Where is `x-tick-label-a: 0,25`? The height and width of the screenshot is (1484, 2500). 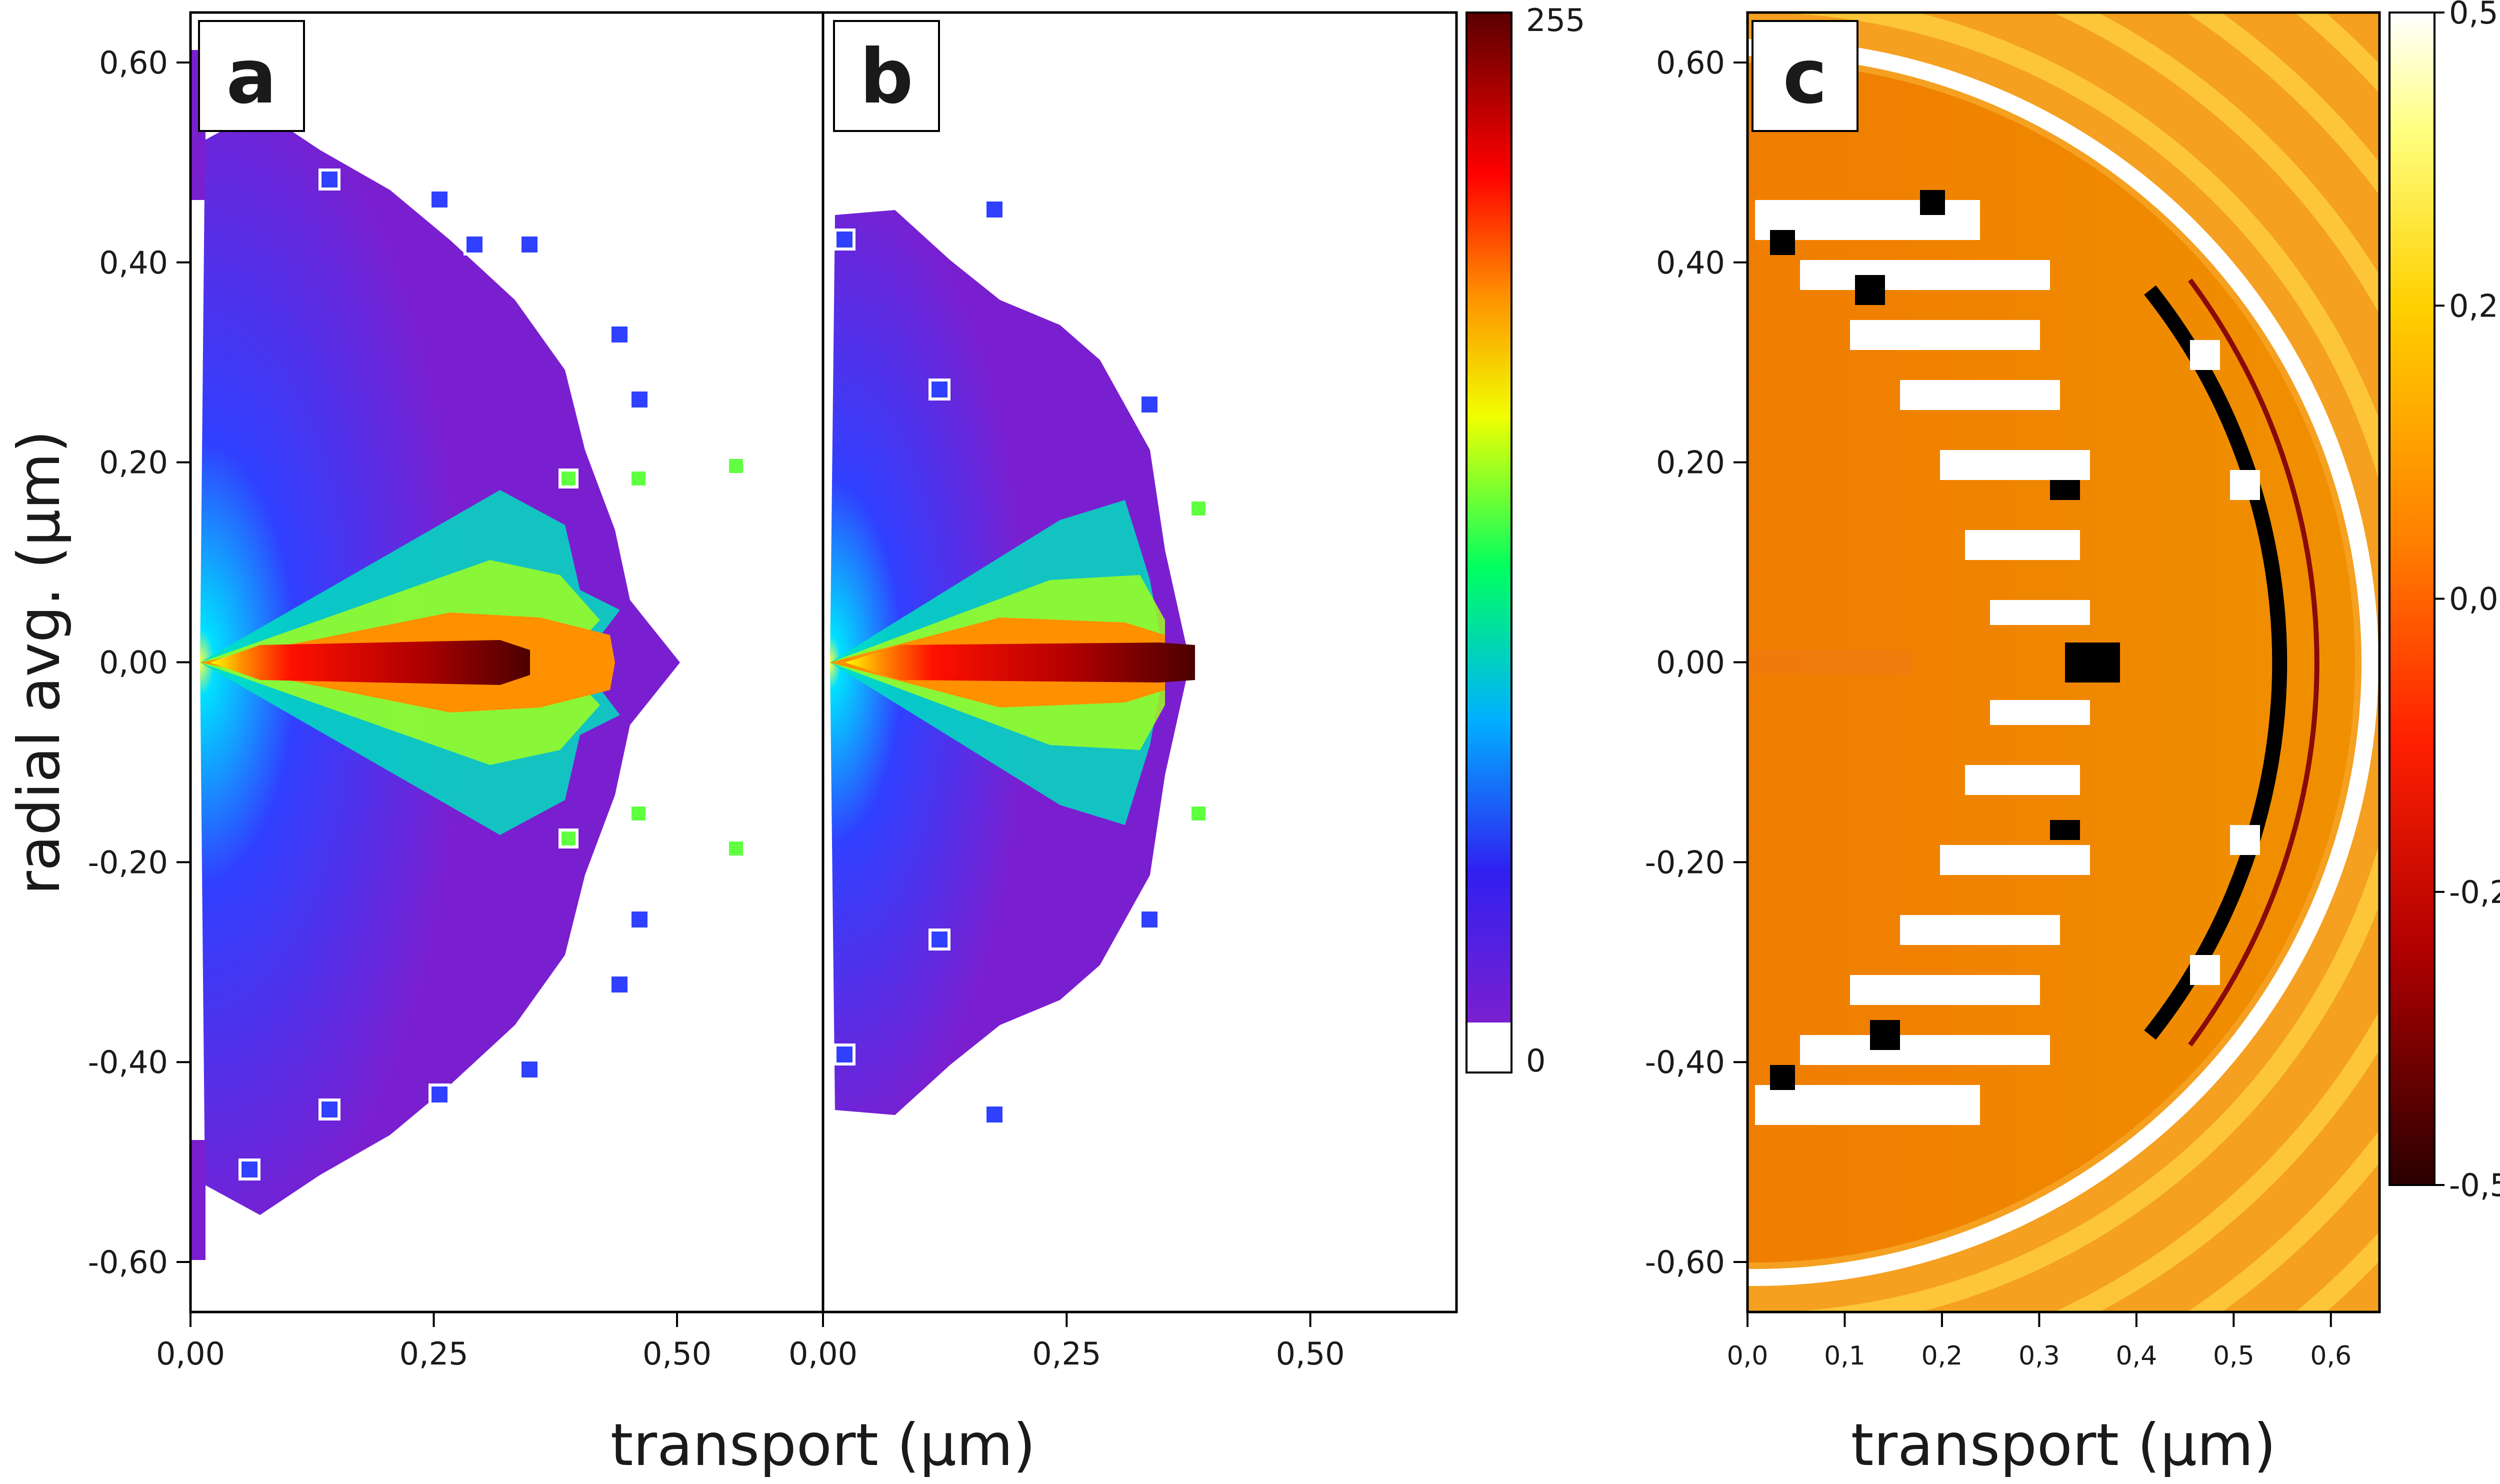 x-tick-label-a: 0,25 is located at coordinates (434, 1354).